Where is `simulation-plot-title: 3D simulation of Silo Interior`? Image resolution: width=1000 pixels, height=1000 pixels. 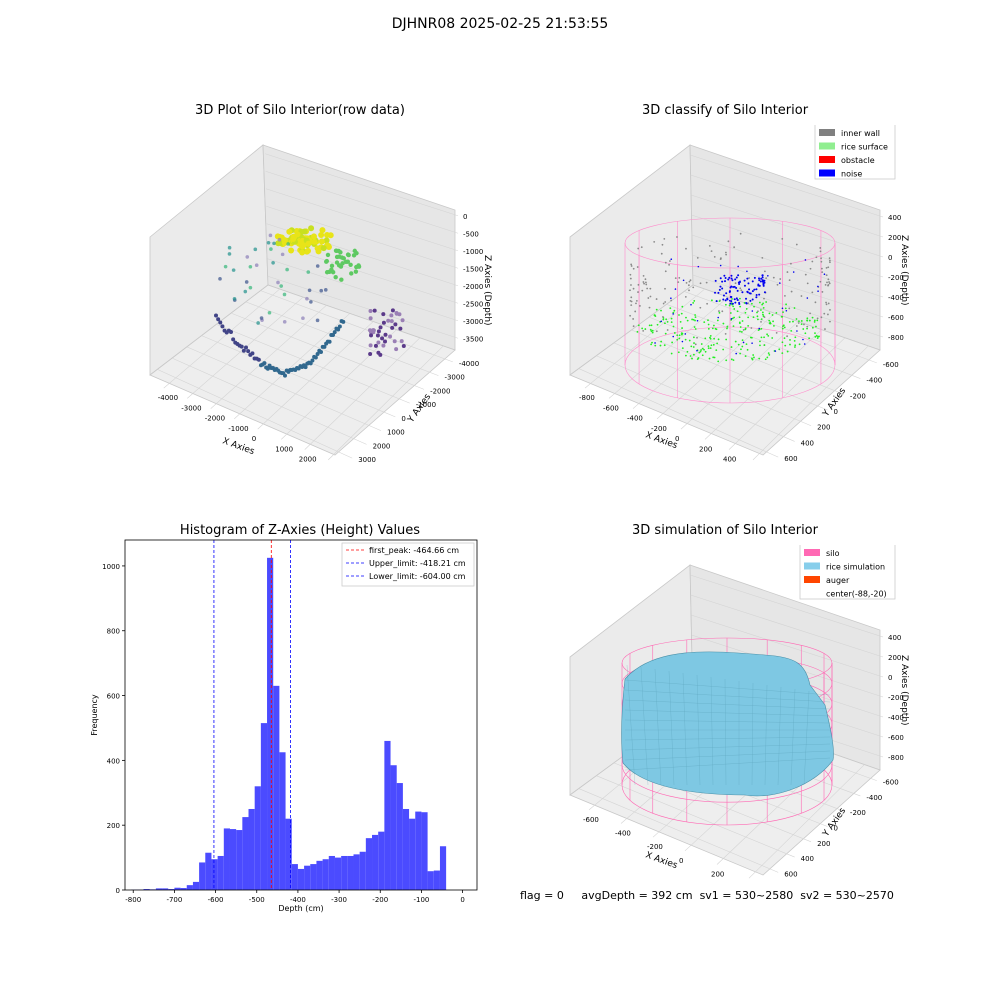 simulation-plot-title: 3D simulation of Silo Interior is located at coordinates (725, 530).